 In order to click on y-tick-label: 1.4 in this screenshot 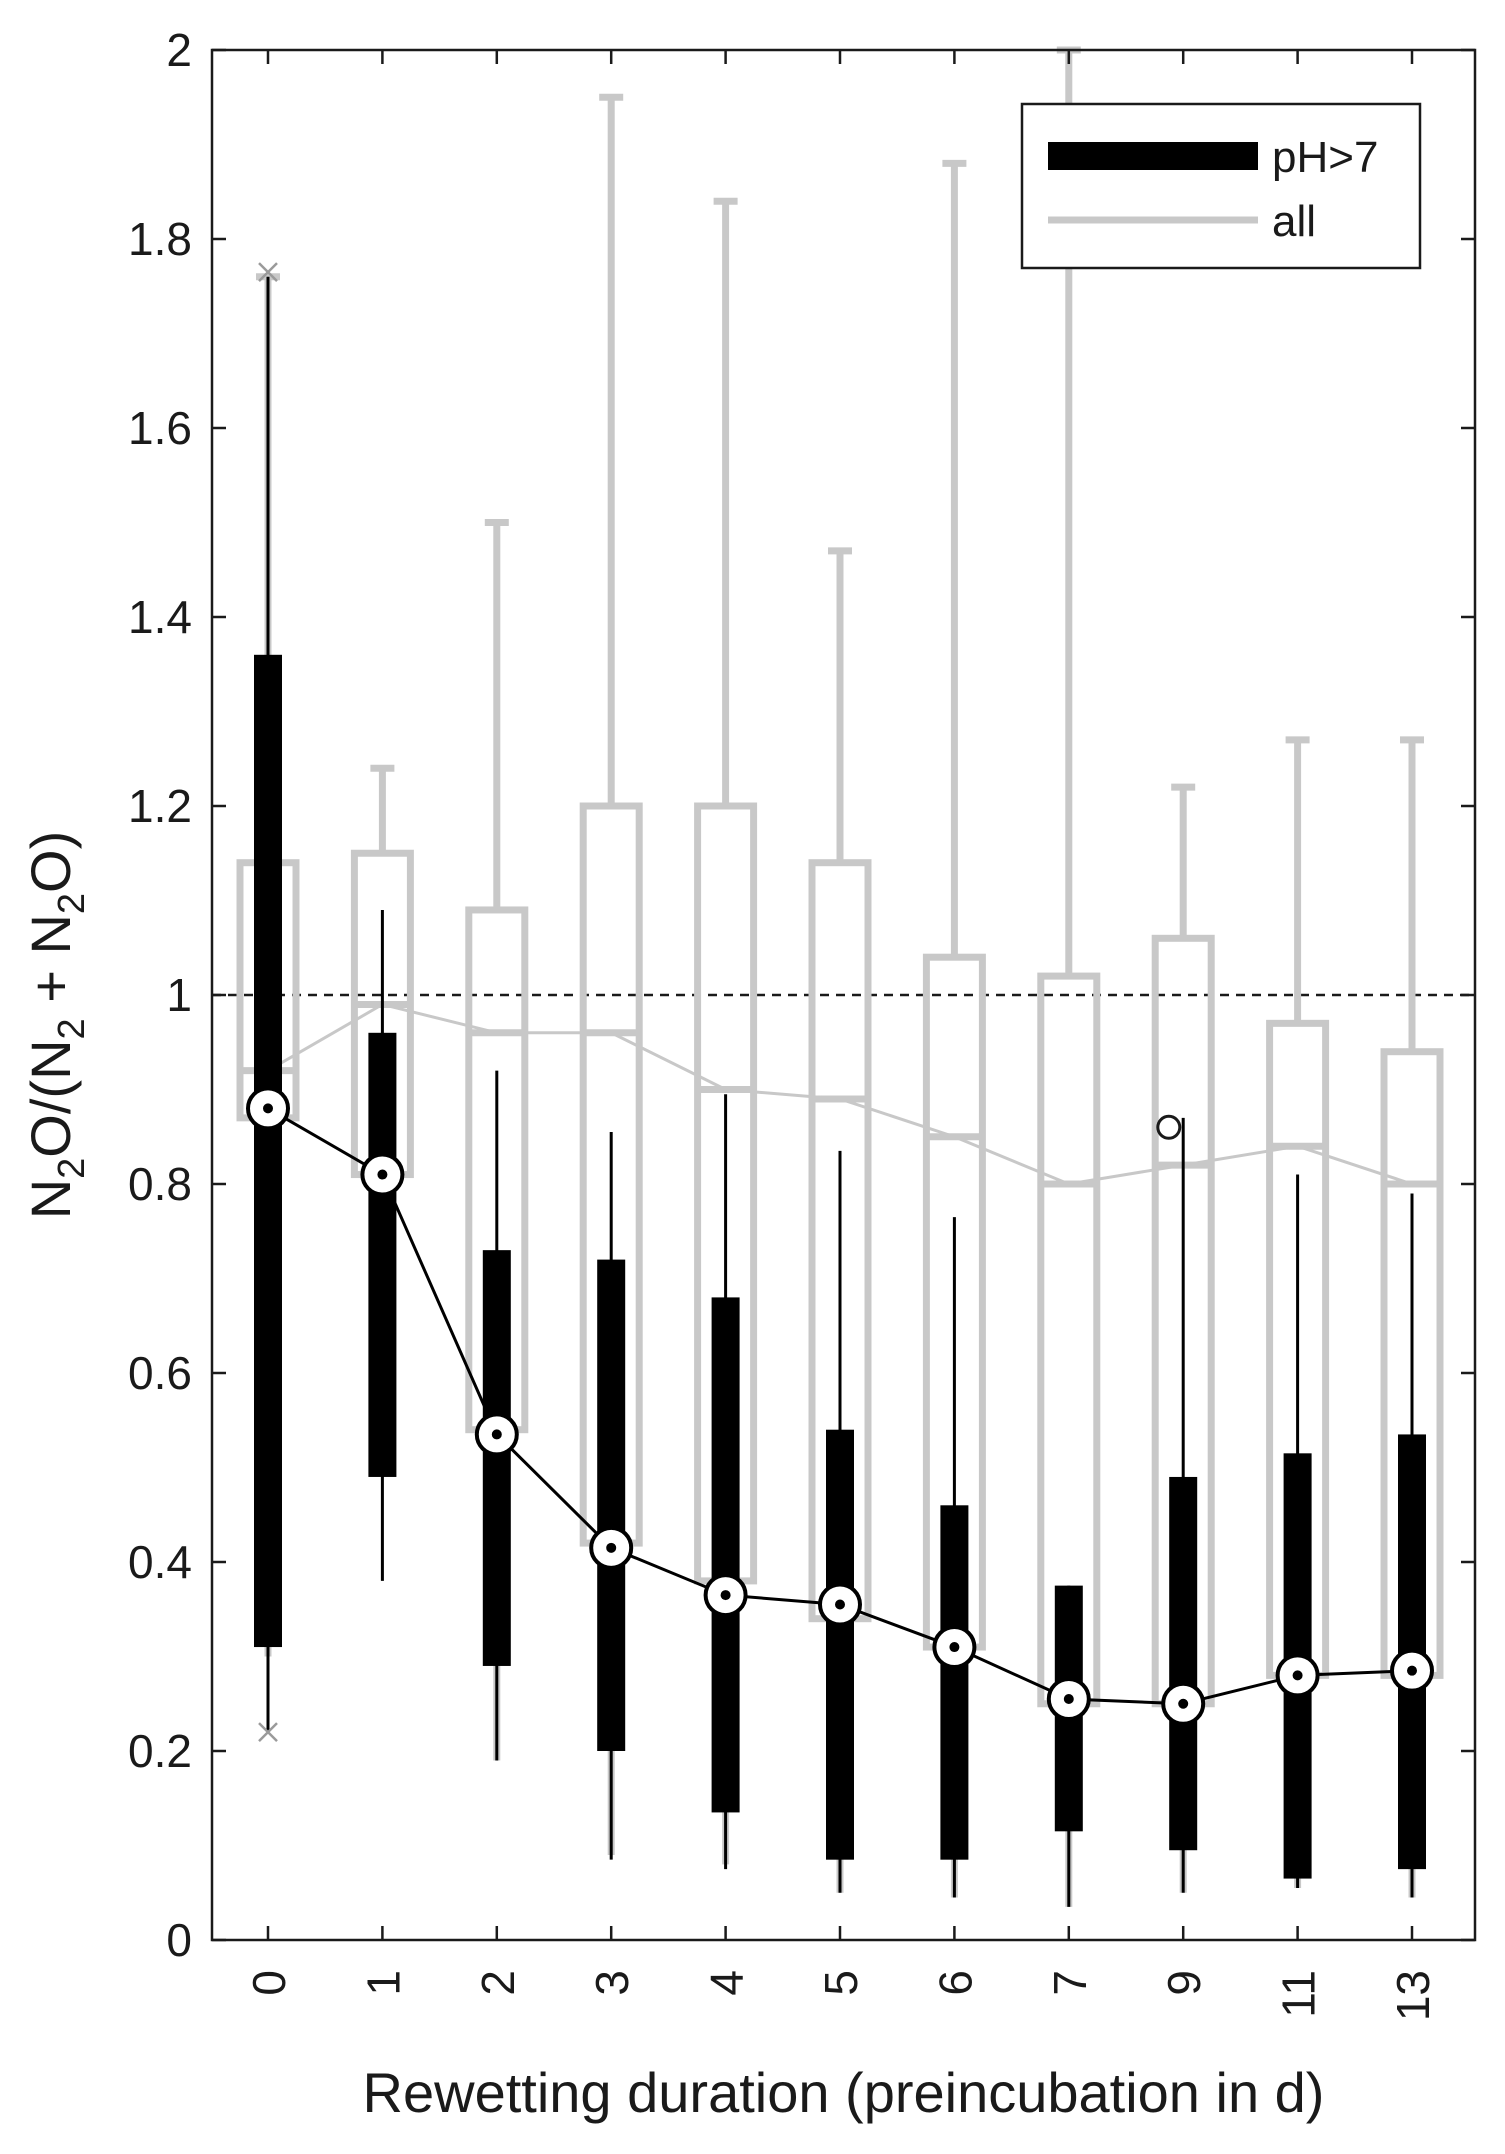, I will do `click(160, 617)`.